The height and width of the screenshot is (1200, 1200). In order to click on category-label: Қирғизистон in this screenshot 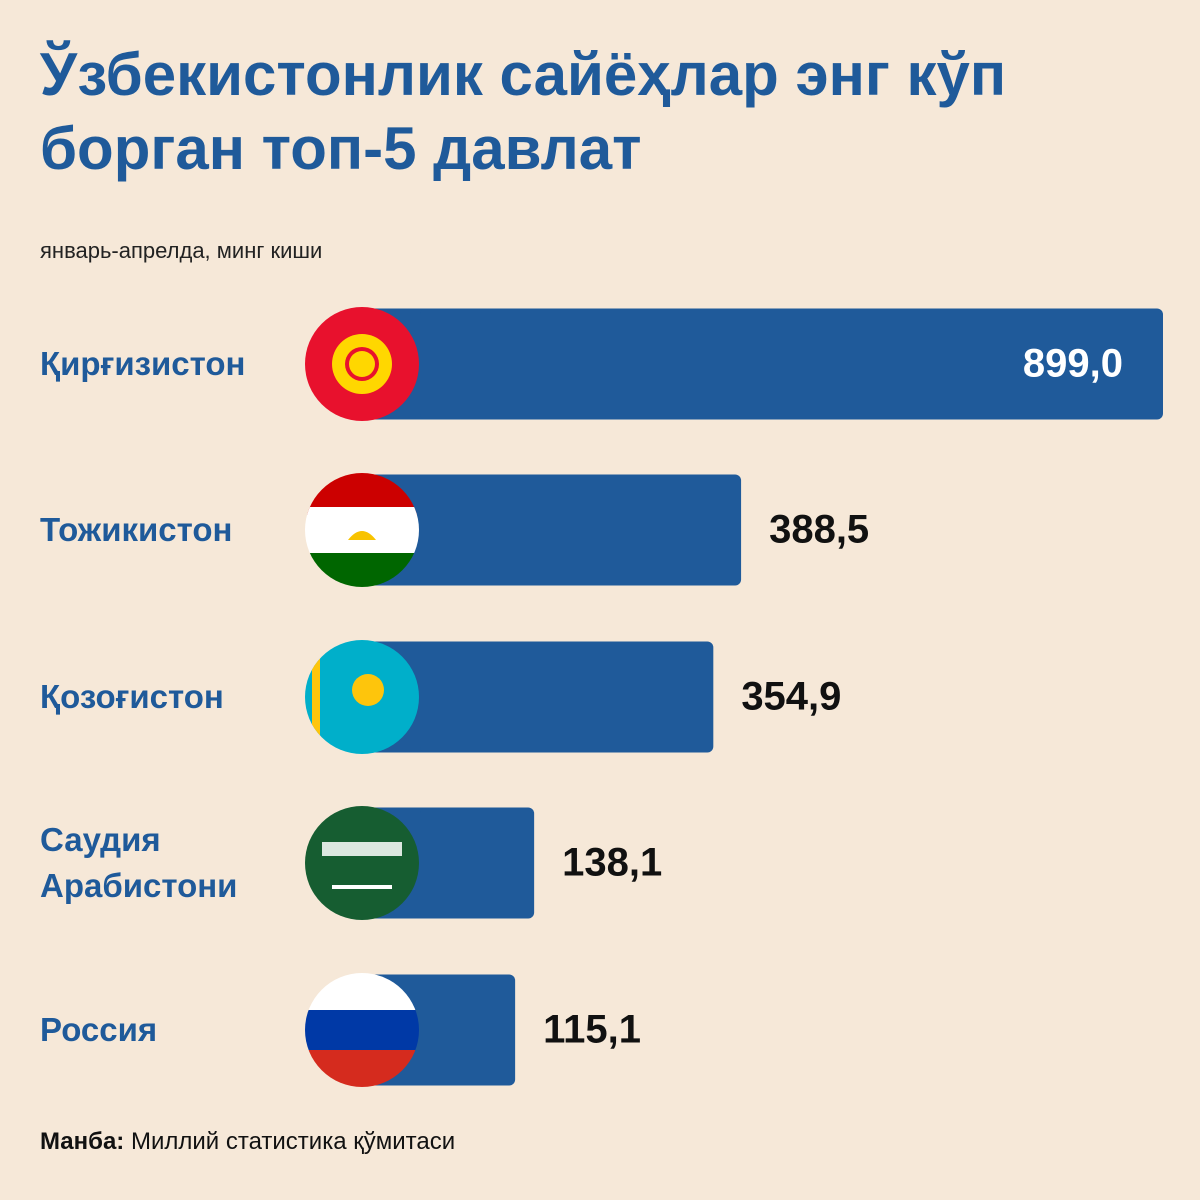, I will do `click(143, 363)`.